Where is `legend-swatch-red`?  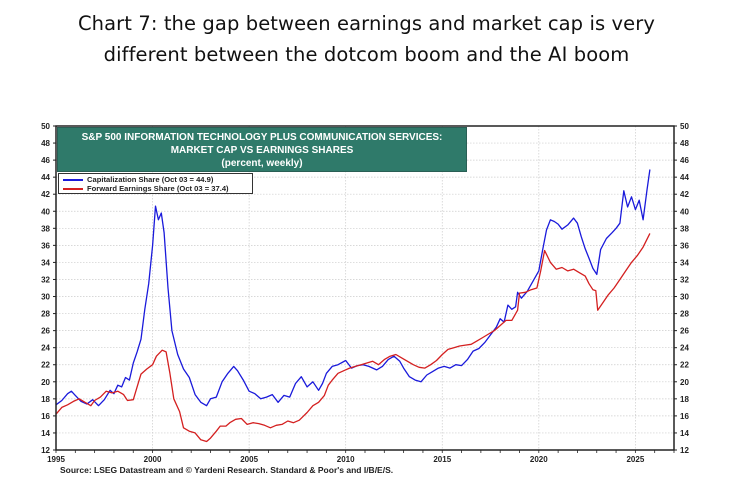
legend-swatch-red is located at coordinates (73, 189).